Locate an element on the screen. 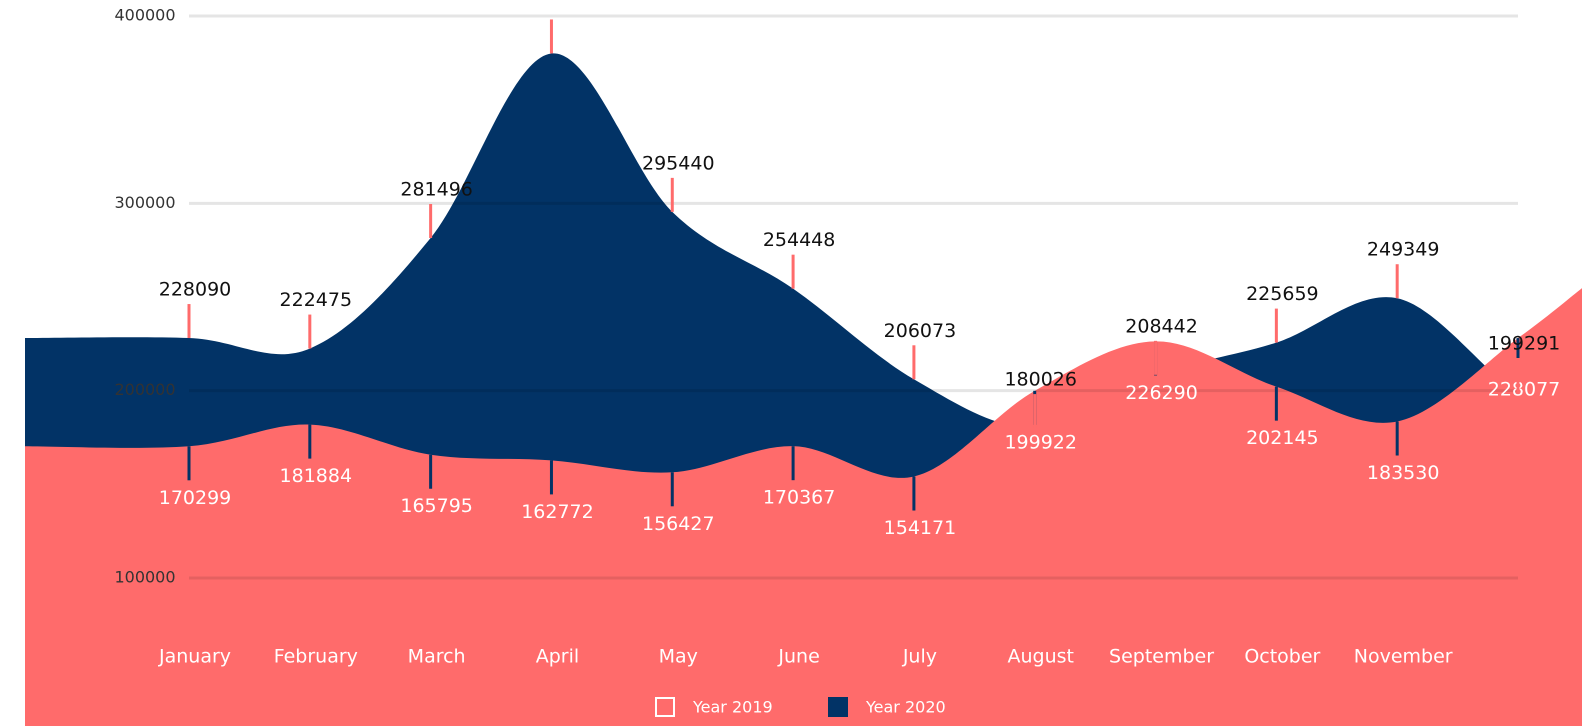  value-label: 170367 is located at coordinates (799, 498).